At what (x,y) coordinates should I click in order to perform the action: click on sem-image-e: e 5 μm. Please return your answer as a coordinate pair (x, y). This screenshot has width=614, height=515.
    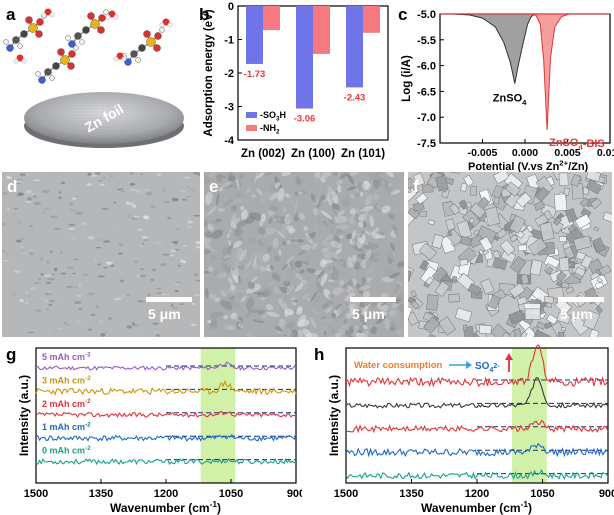
    Looking at the image, I should click on (304, 254).